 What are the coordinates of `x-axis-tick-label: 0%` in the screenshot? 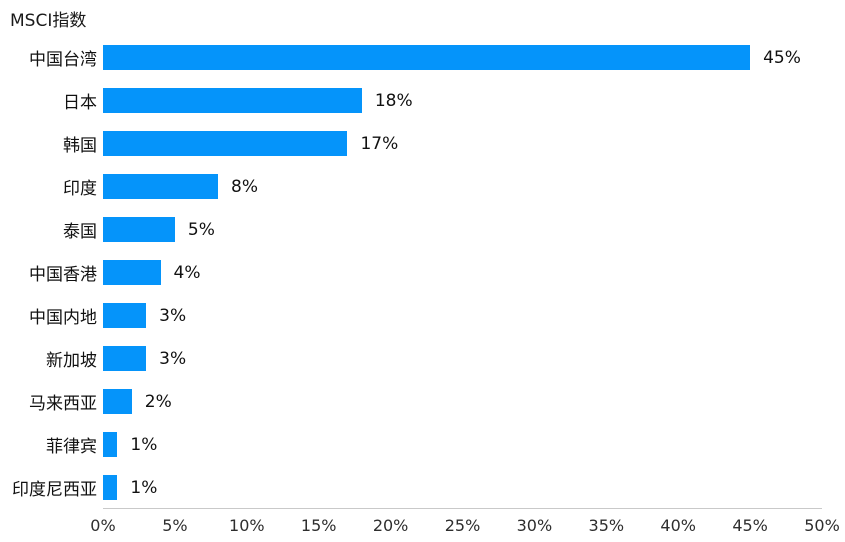 It's located at (103, 525).